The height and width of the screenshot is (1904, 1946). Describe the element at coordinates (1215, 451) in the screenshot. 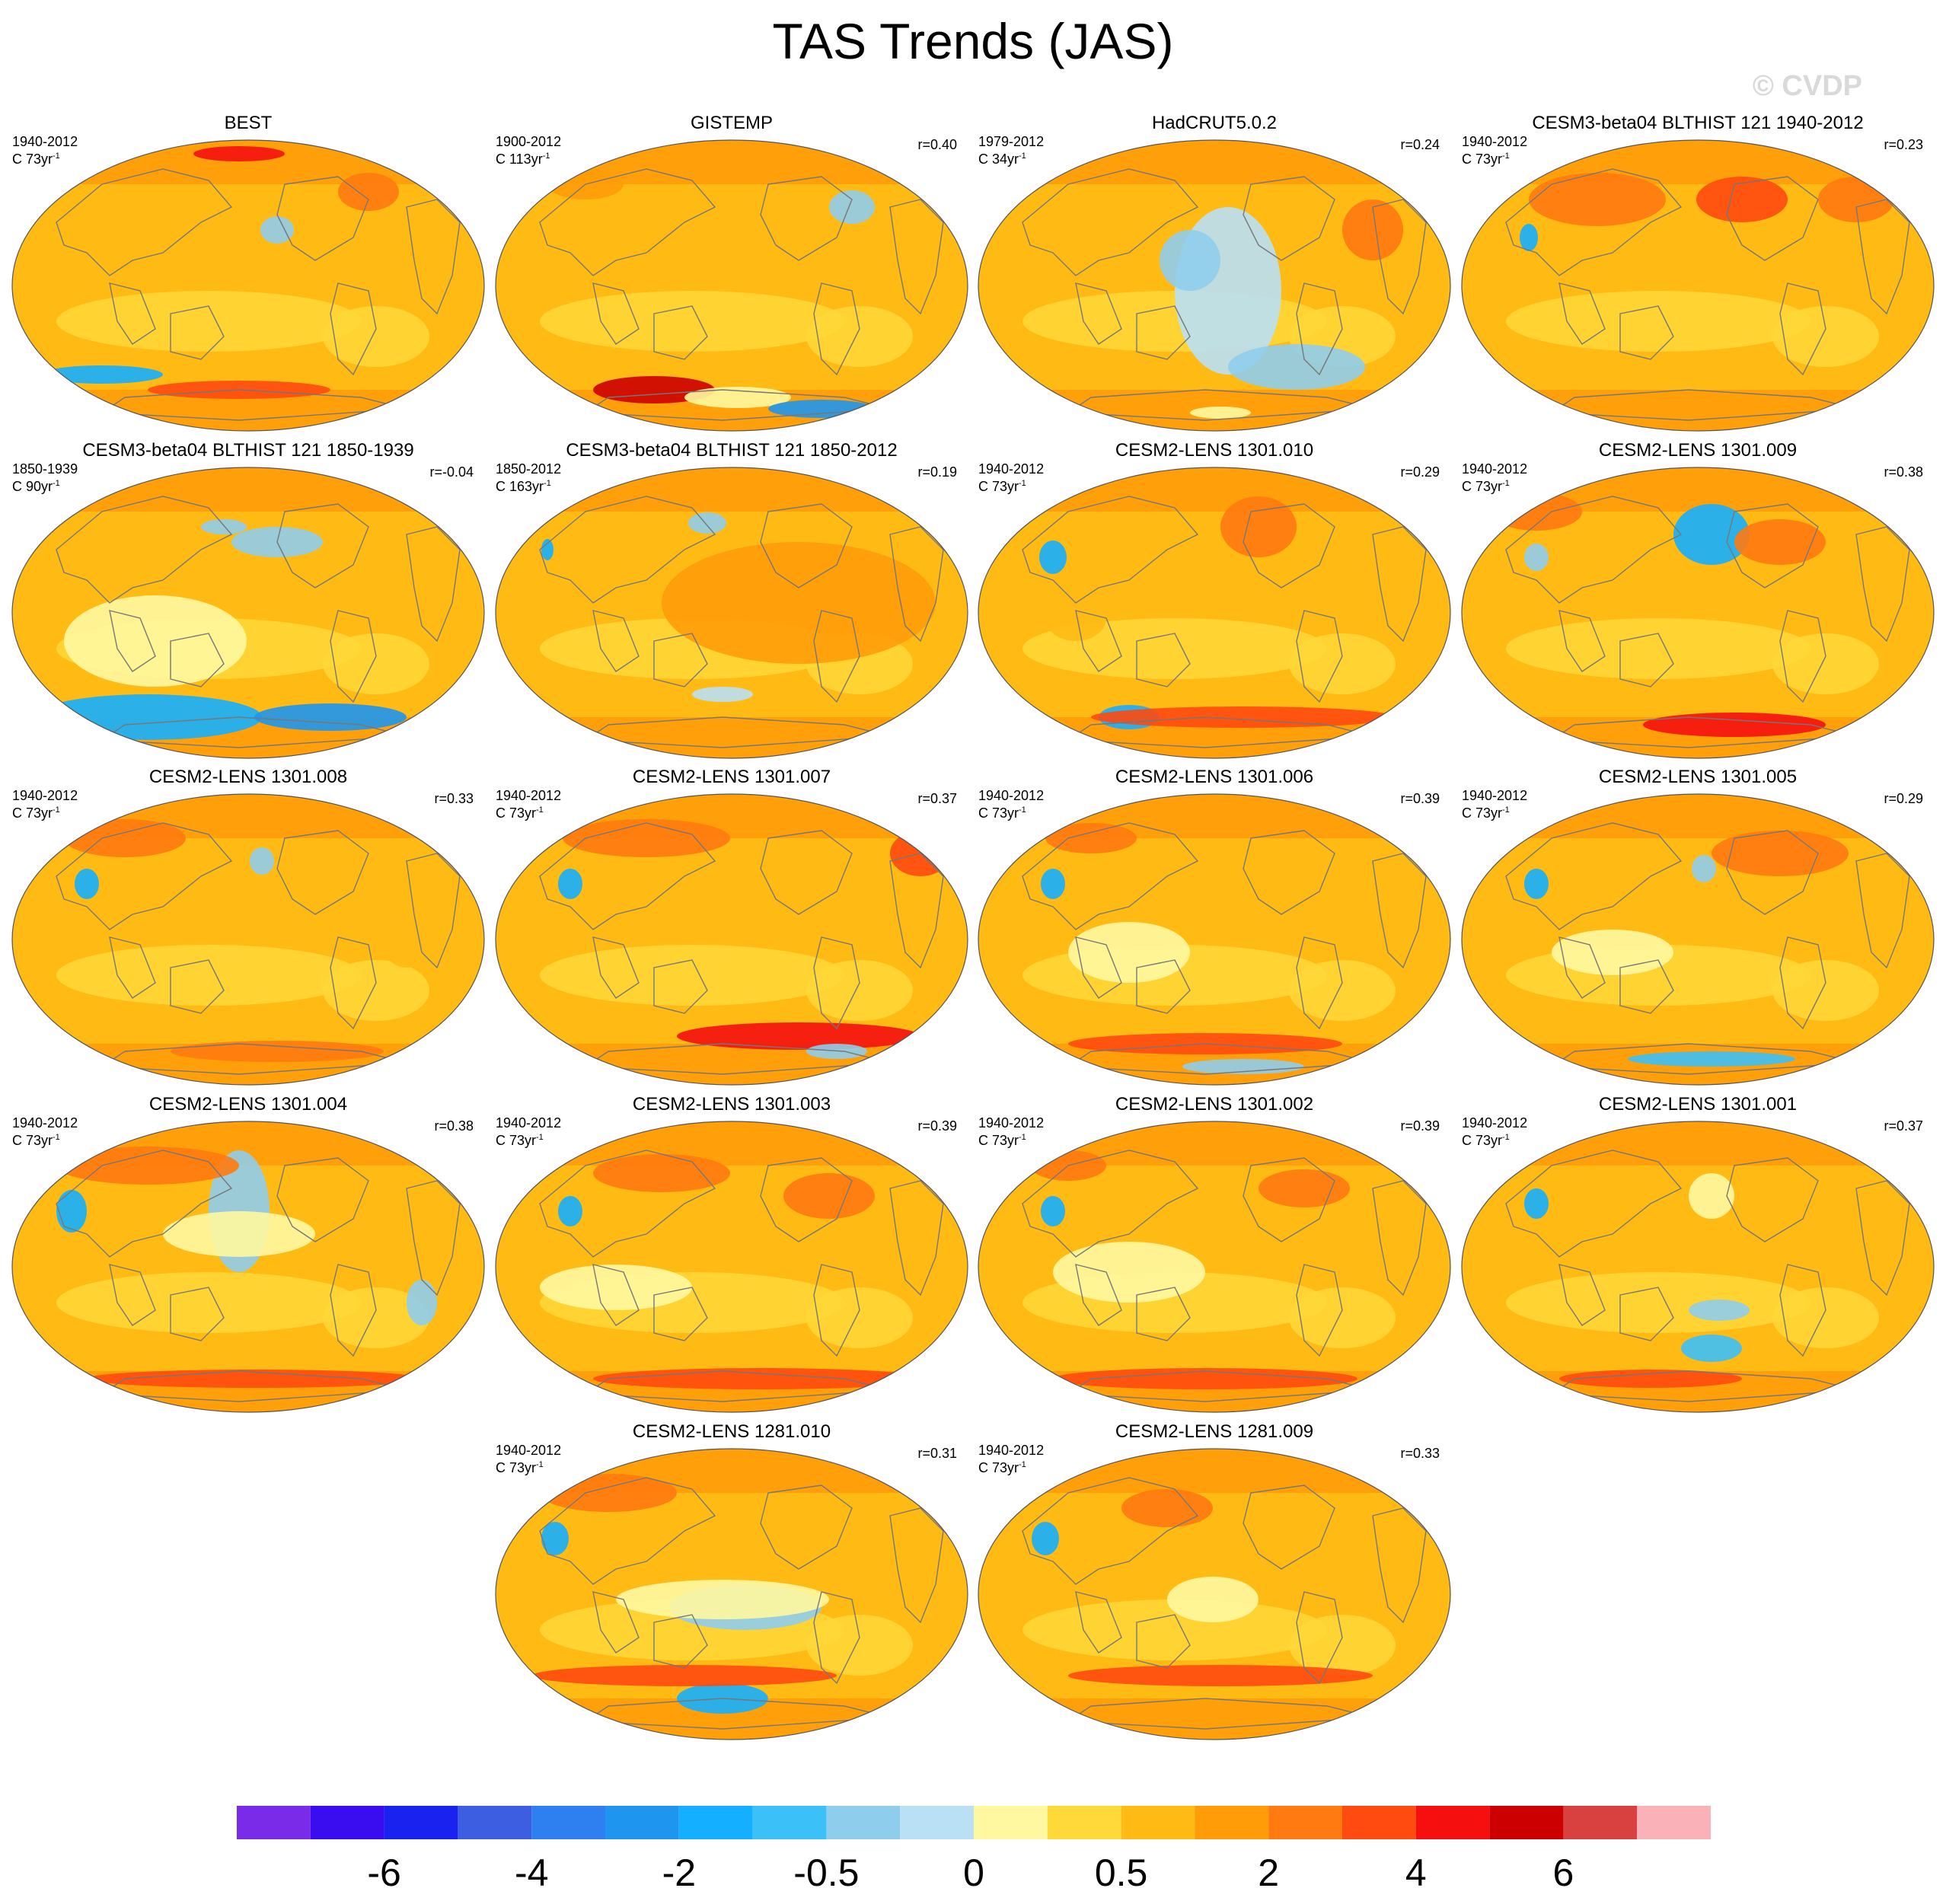

I see `panel-title: CESM2-LENS 1301.010` at that location.